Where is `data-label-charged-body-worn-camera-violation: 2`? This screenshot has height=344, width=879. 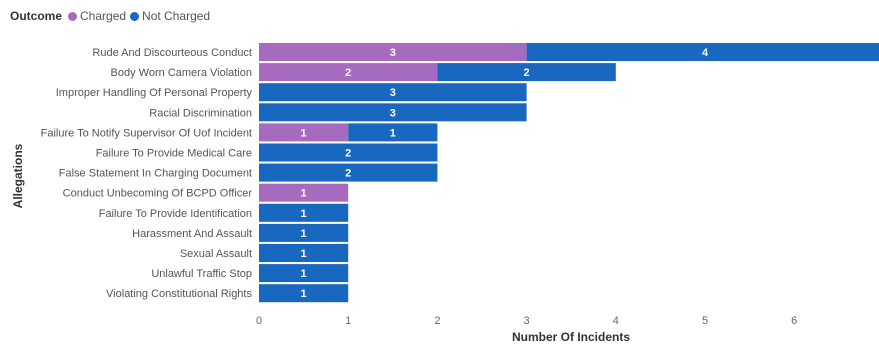 data-label-charged-body-worn-camera-violation: 2 is located at coordinates (348, 73).